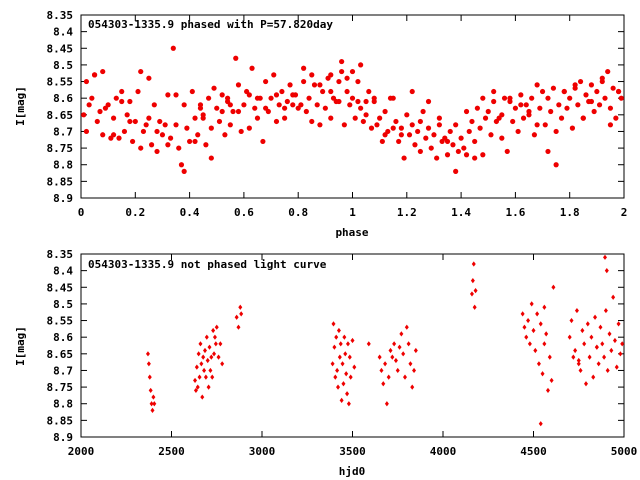  Describe the element at coordinates (60, 321) in the screenshot. I see `unphased-y-tick-label: 8.55` at that location.